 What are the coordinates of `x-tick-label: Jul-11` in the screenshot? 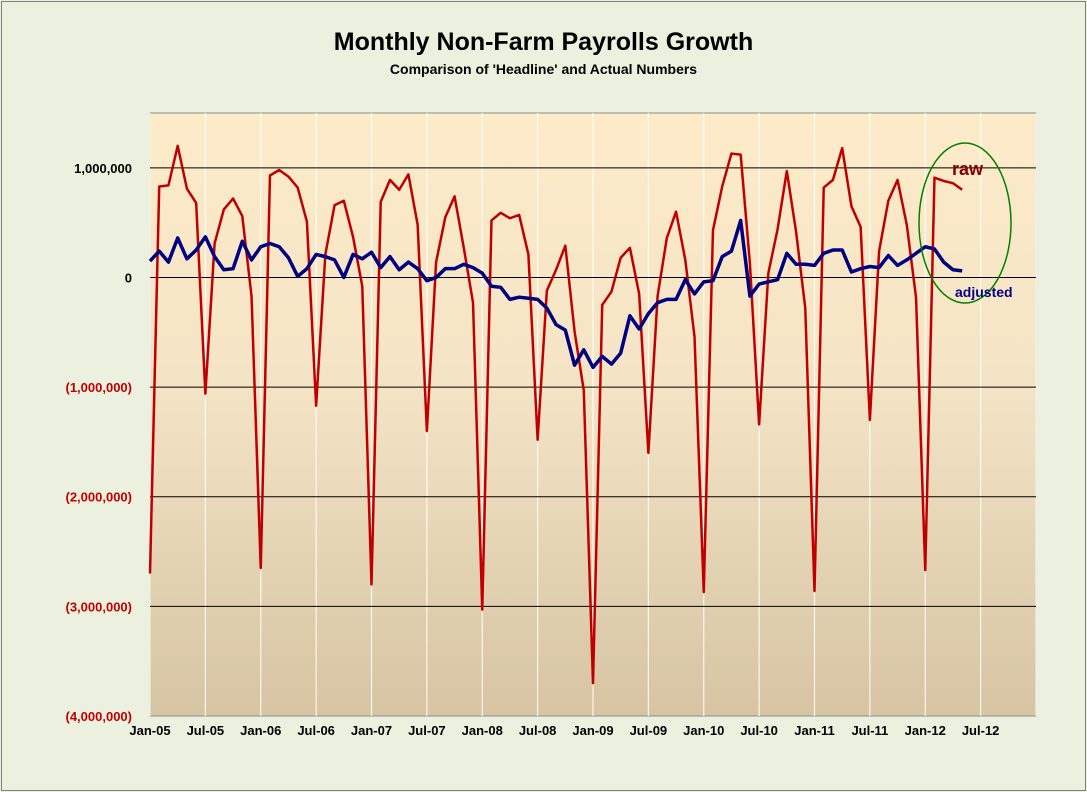 It's located at (869, 730).